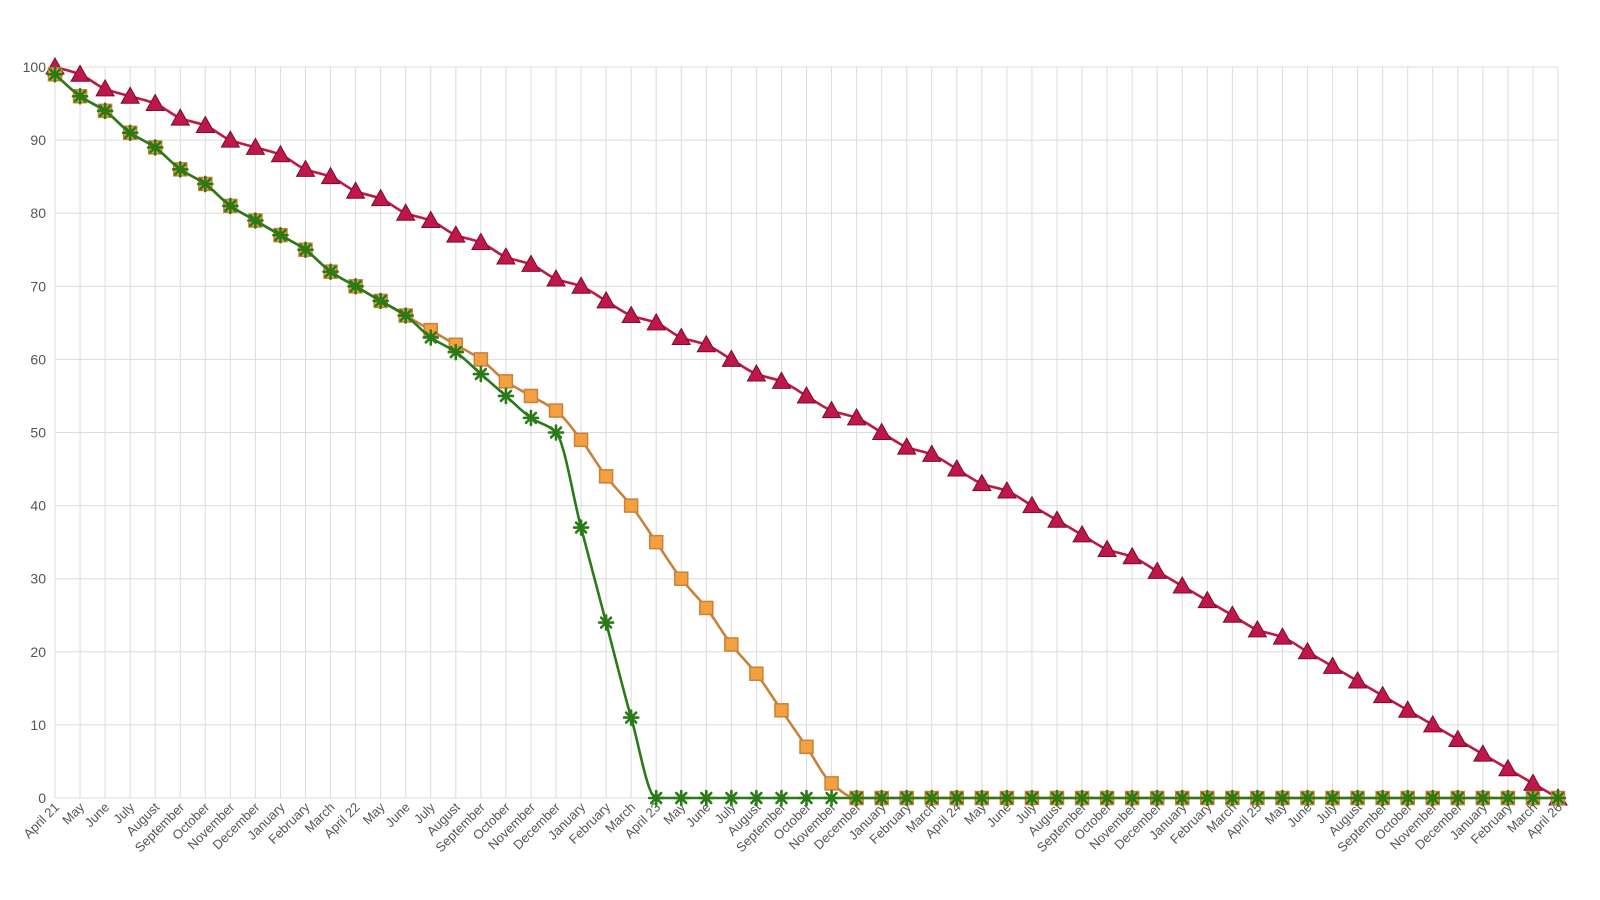 This screenshot has width=1600, height=900. What do you see at coordinates (38, 506) in the screenshot?
I see `y-tick-label: 40` at bounding box center [38, 506].